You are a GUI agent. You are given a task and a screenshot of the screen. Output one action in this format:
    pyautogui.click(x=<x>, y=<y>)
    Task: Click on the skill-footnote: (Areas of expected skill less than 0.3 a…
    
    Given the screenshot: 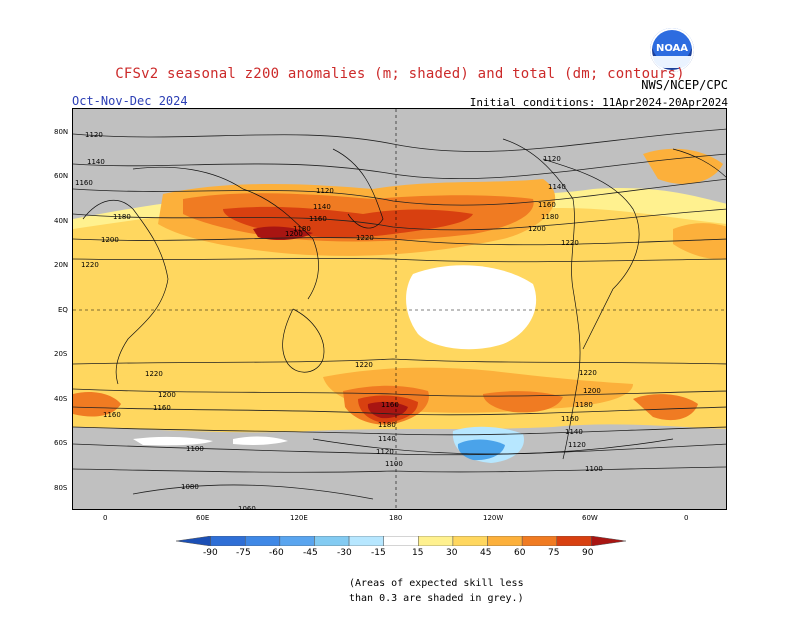 What is the action you would take?
    pyautogui.click(x=436, y=591)
    